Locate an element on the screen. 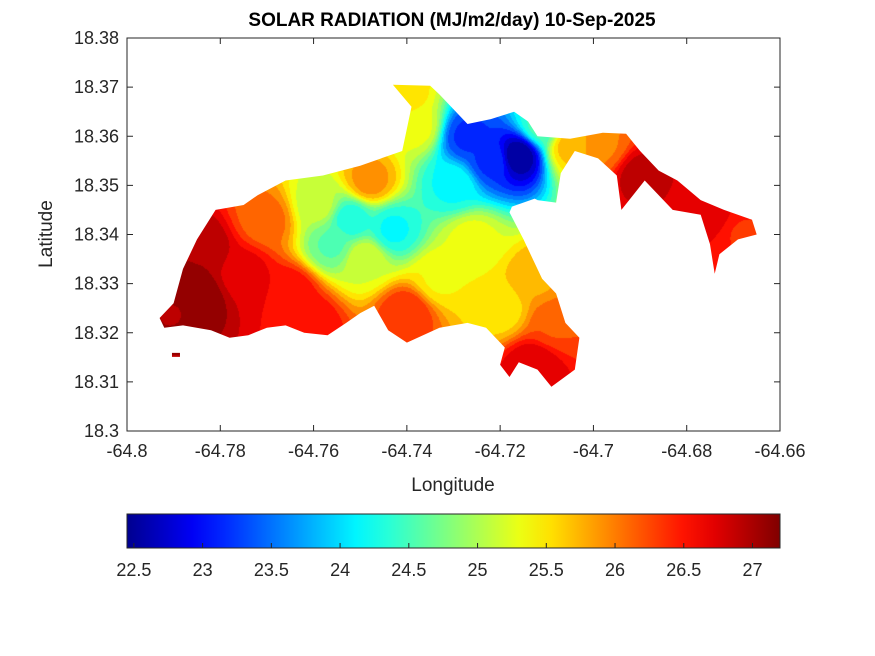 This screenshot has height=656, width=875. chart-title: SOLAR RADIATION (MJ/m2/day) 10-Sep-2025 is located at coordinates (452, 20).